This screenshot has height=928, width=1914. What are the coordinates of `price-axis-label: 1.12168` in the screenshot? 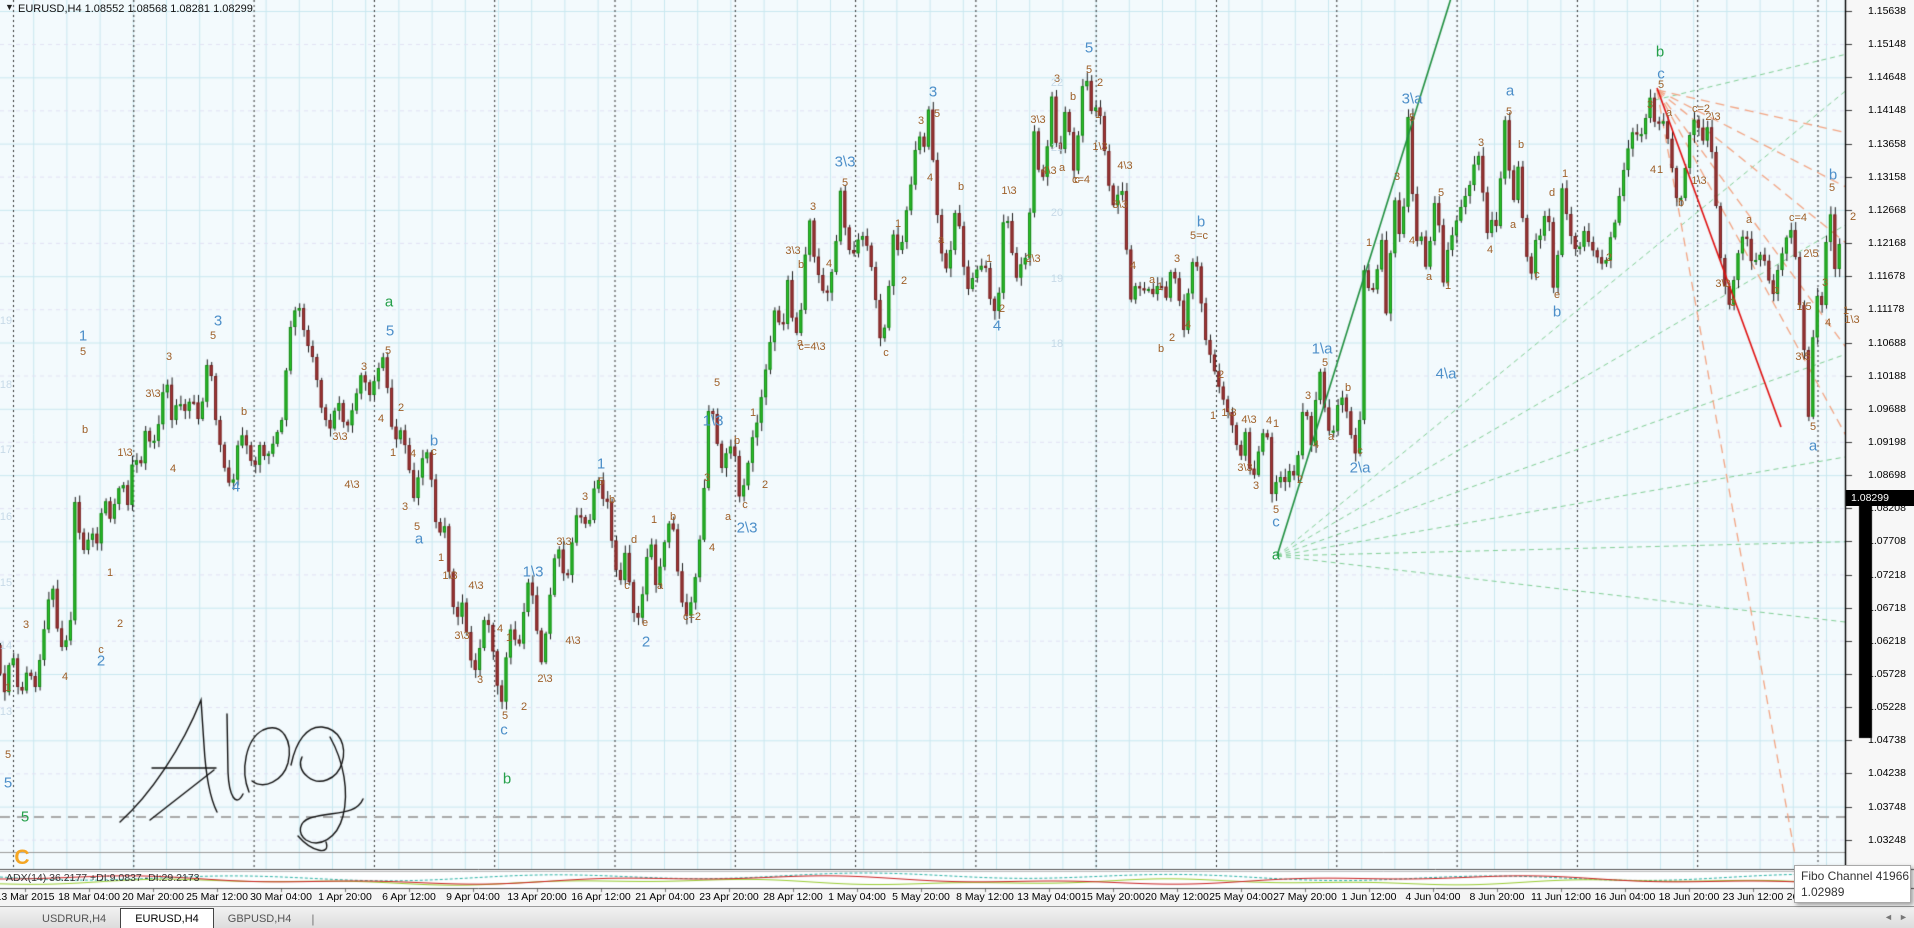 It's located at (1887, 243).